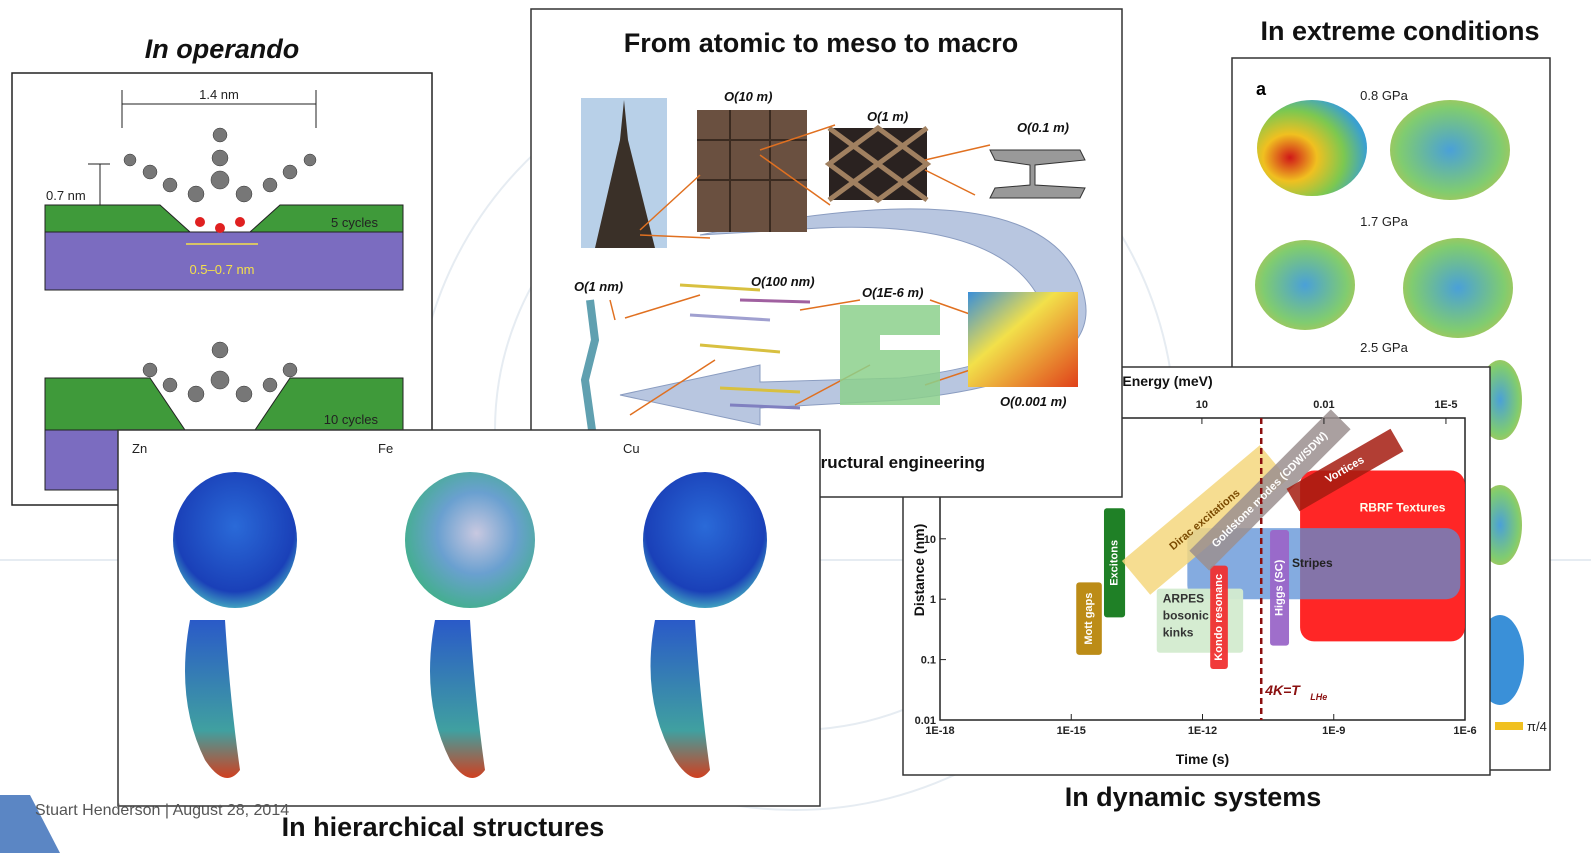 This screenshot has width=1591, height=853. Describe the element at coordinates (1202, 759) in the screenshot. I see `x-axis-label: Time (s)` at that location.